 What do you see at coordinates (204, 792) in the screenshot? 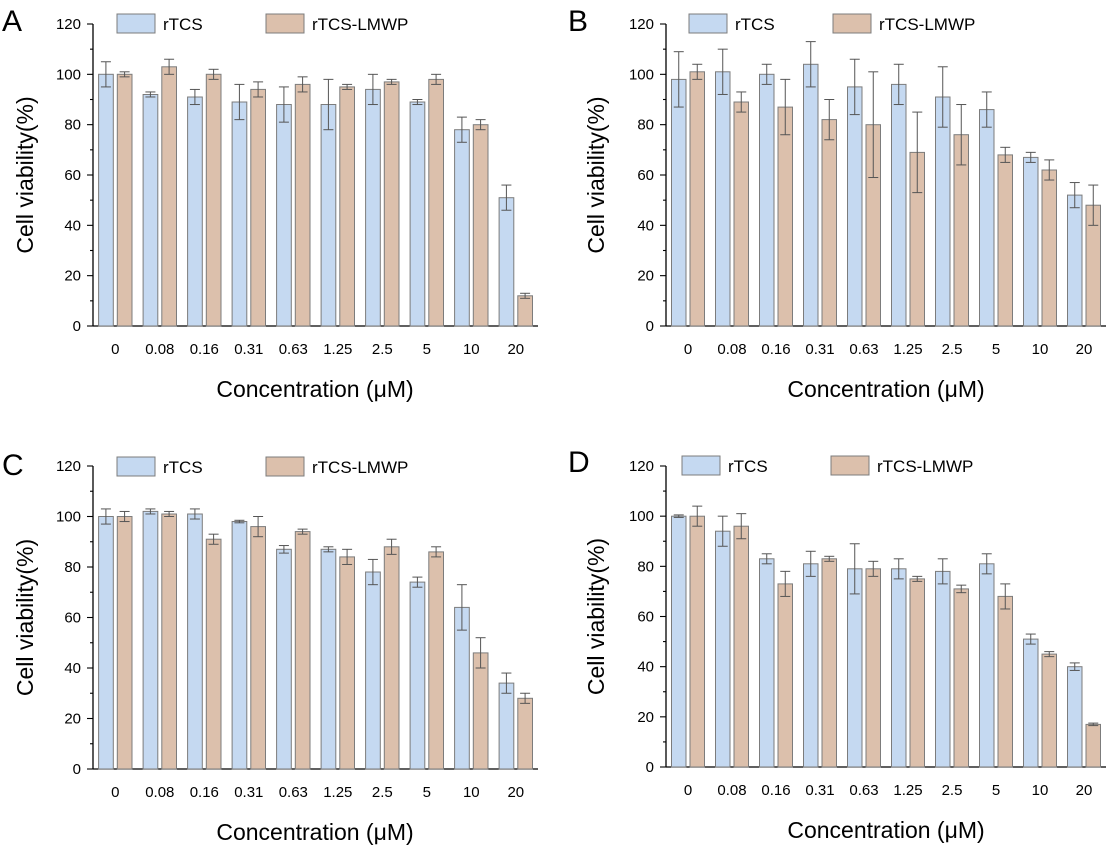
I see `x-tick-label: 0.16` at bounding box center [204, 792].